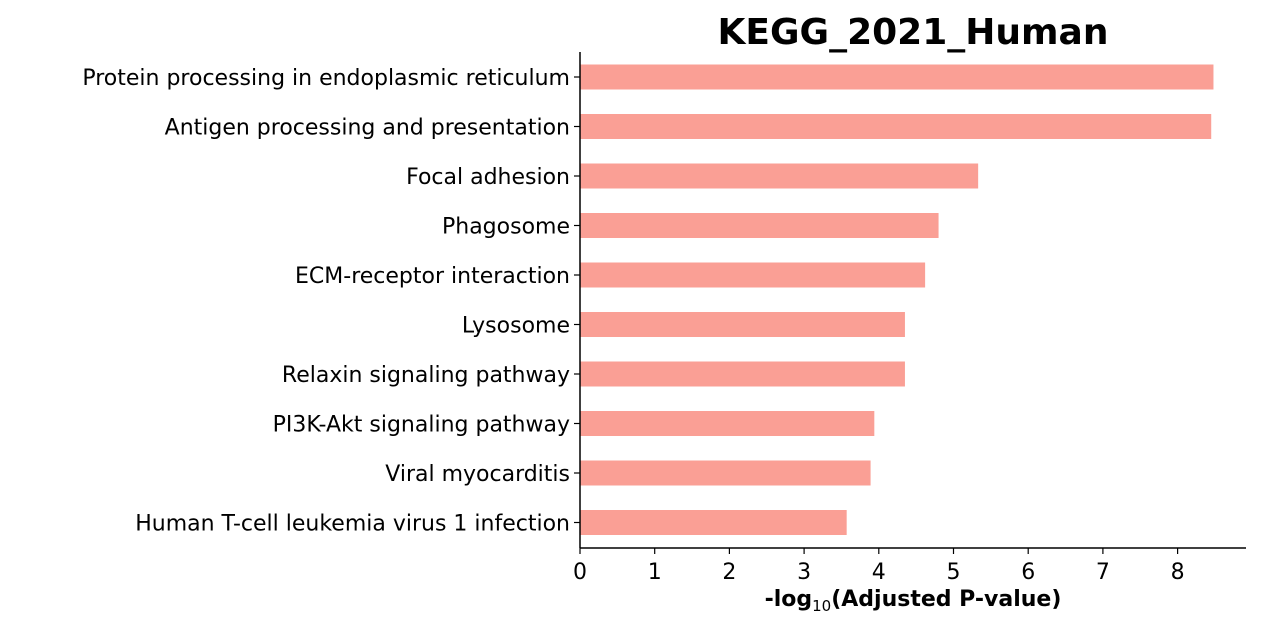 This screenshot has width=1278, height=627. What do you see at coordinates (432, 276) in the screenshot?
I see `category-label: ECM-receptor interaction` at bounding box center [432, 276].